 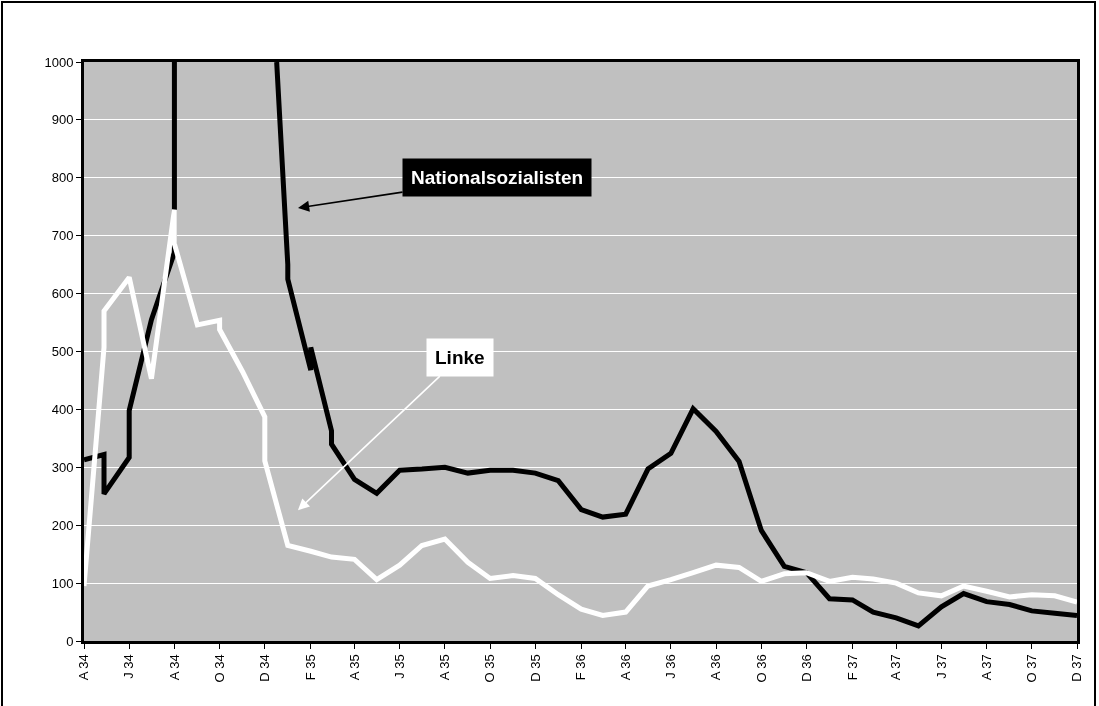 I want to click on annotation: Linke, so click(x=460, y=357).